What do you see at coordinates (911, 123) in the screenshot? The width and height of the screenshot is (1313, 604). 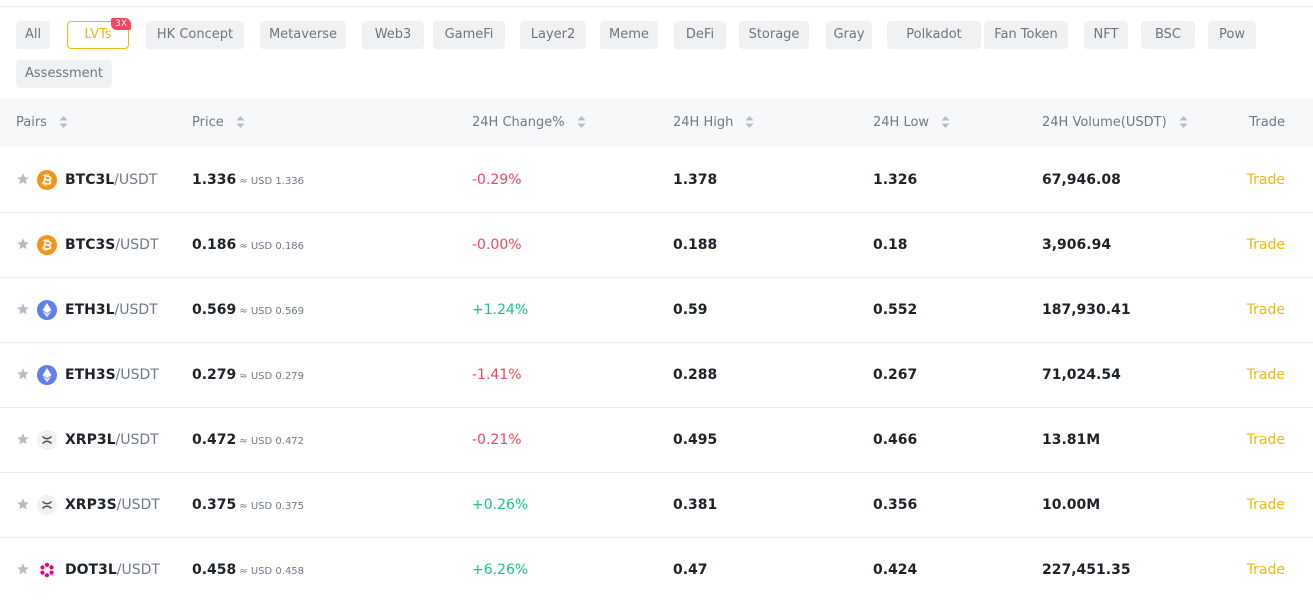 I see `column-header-24h-low: 24H Low` at bounding box center [911, 123].